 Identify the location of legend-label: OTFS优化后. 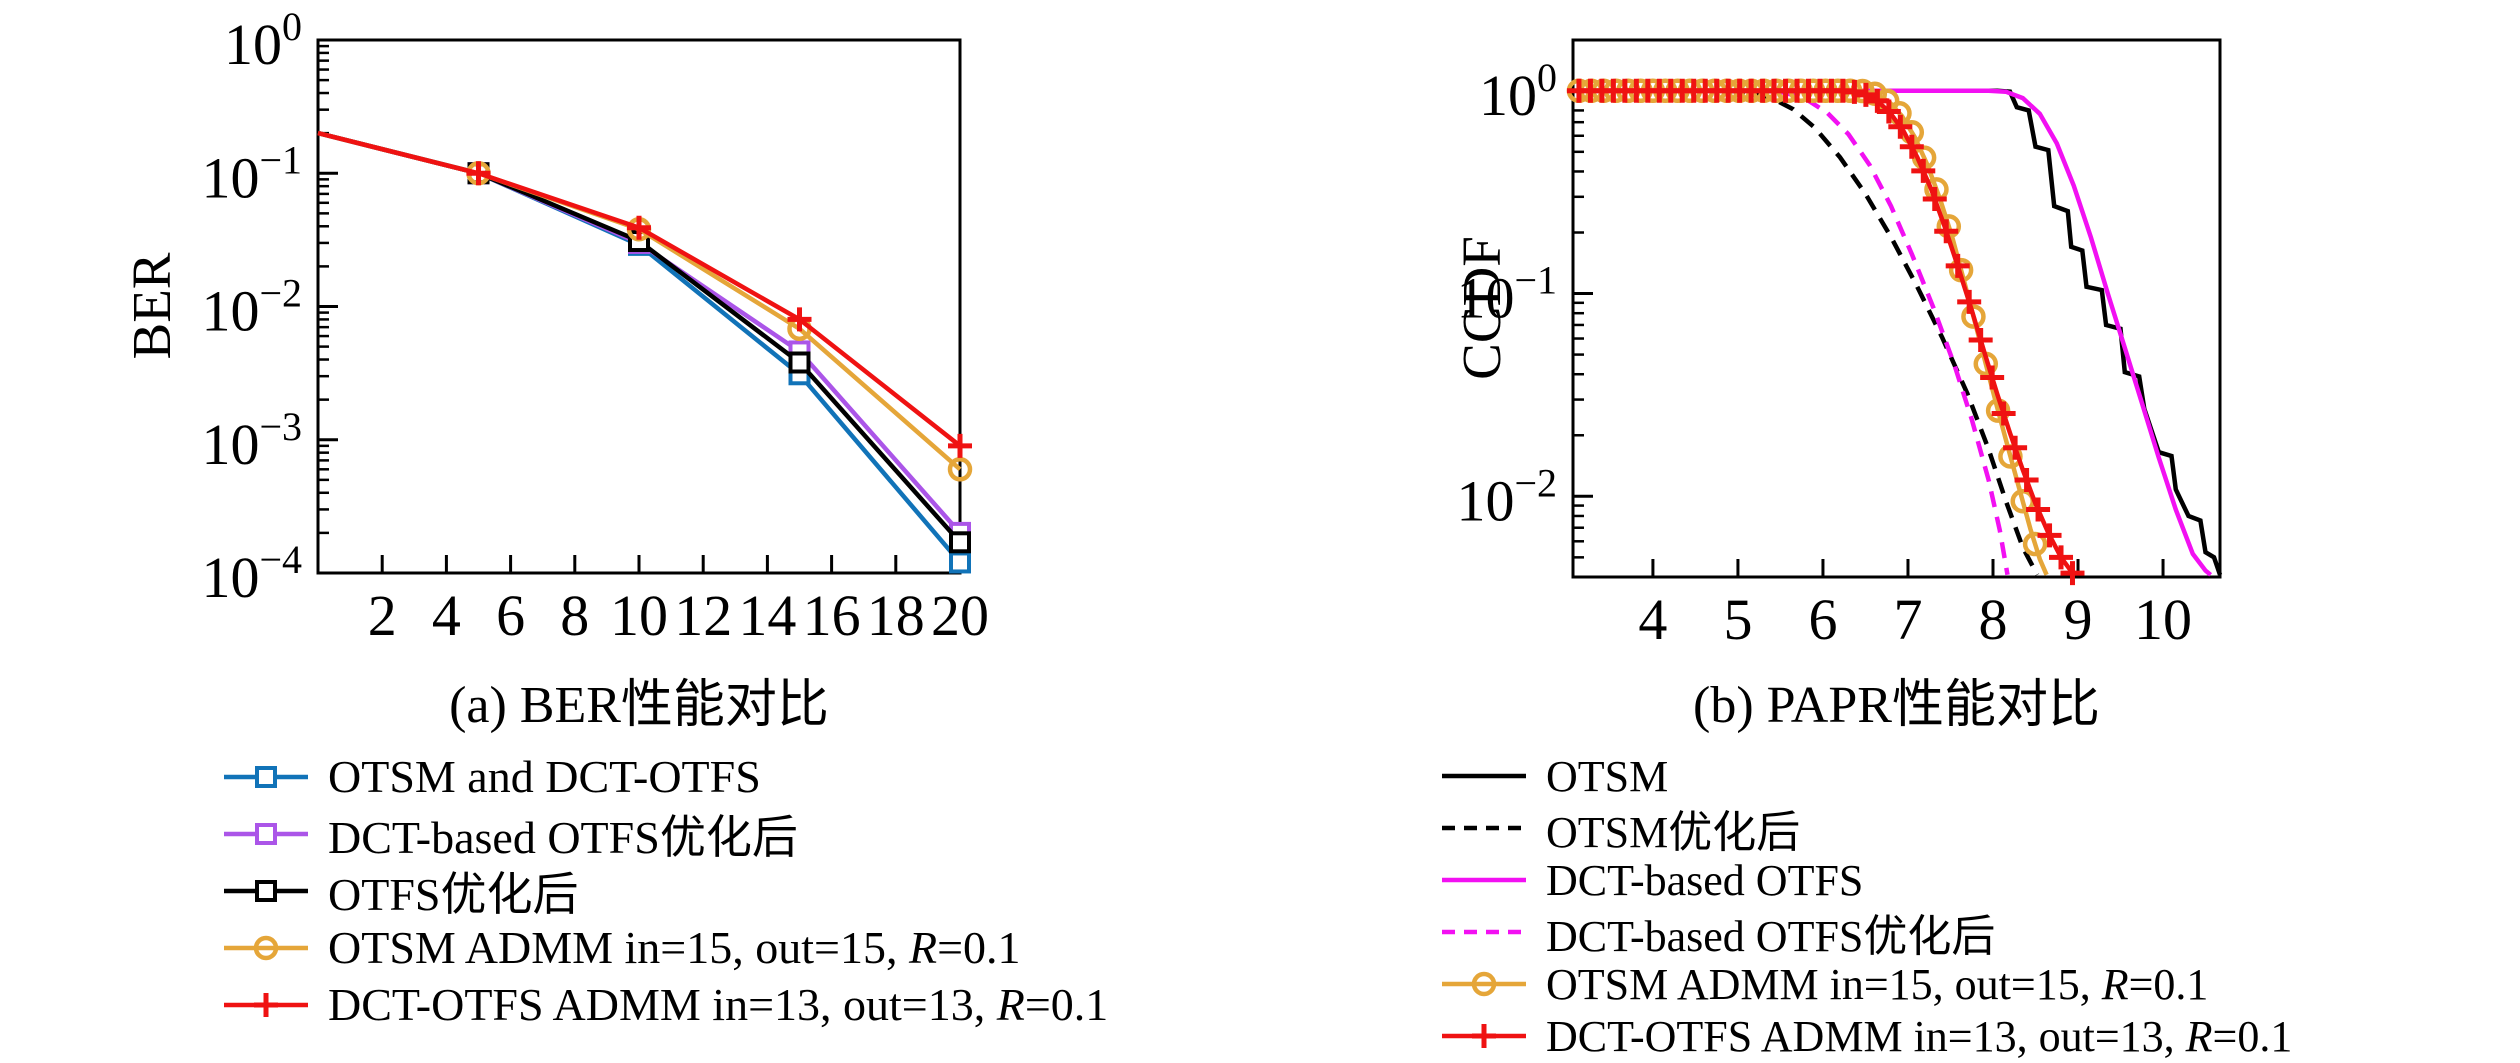
(453, 894).